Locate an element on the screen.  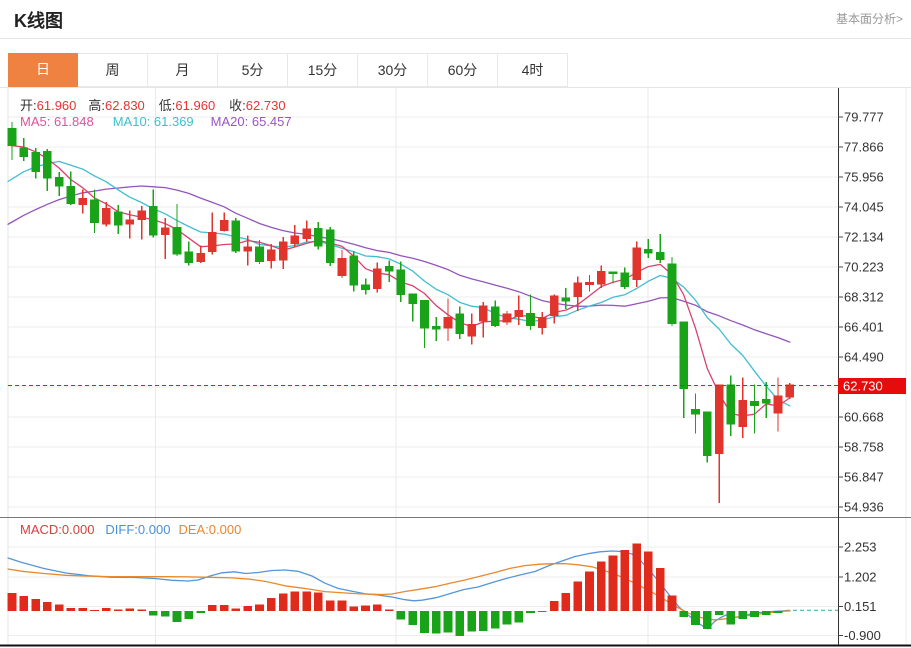
svg-text: 58.758 is located at coordinates (864, 447).